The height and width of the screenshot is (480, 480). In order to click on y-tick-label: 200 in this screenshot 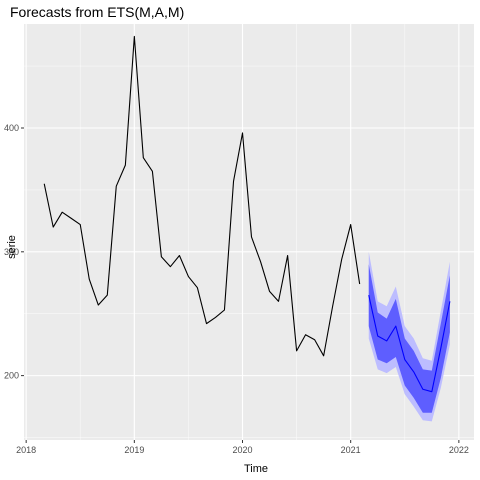, I will do `click(11, 376)`.